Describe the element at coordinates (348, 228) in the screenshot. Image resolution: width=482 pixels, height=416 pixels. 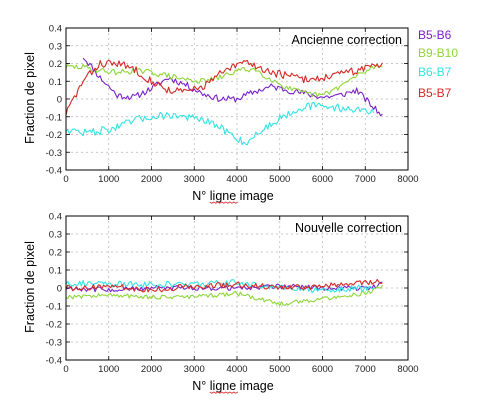
I see `chart-title: Nouvelle correction` at that location.